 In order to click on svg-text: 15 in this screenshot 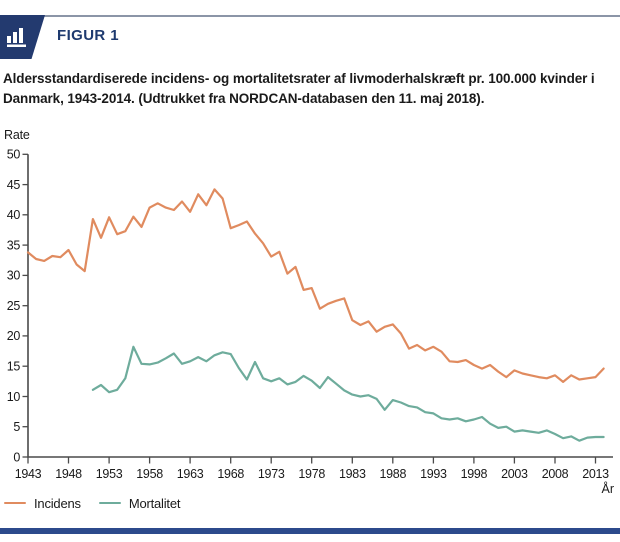, I will do `click(14, 367)`.